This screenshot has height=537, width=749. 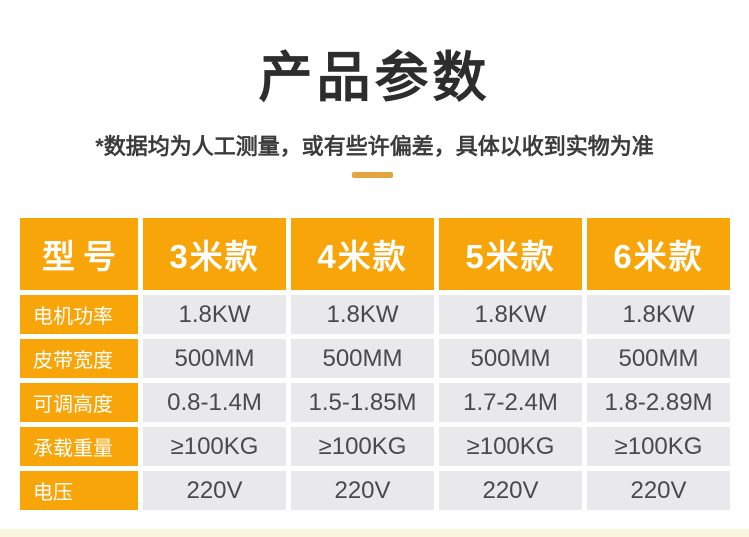 I want to click on row-label-motor-power: 电机功率, so click(x=79, y=314).